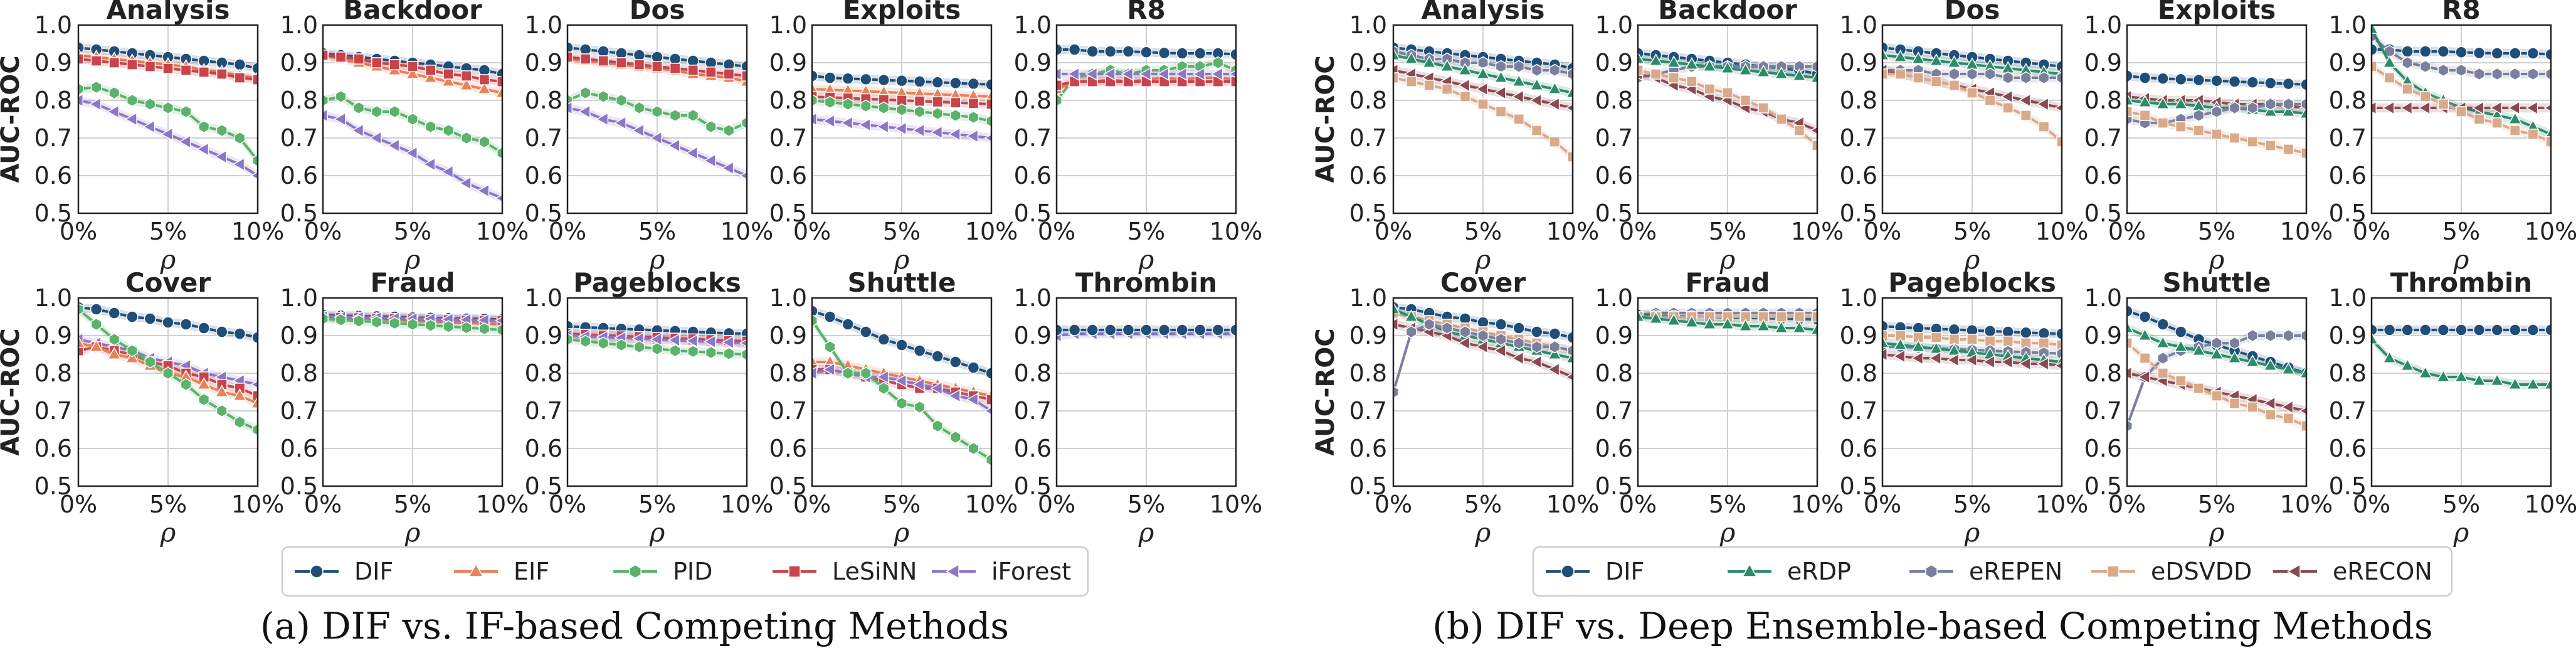 This screenshot has width=2576, height=648. What do you see at coordinates (2461, 282) in the screenshot?
I see `panel-title: Thrombin` at bounding box center [2461, 282].